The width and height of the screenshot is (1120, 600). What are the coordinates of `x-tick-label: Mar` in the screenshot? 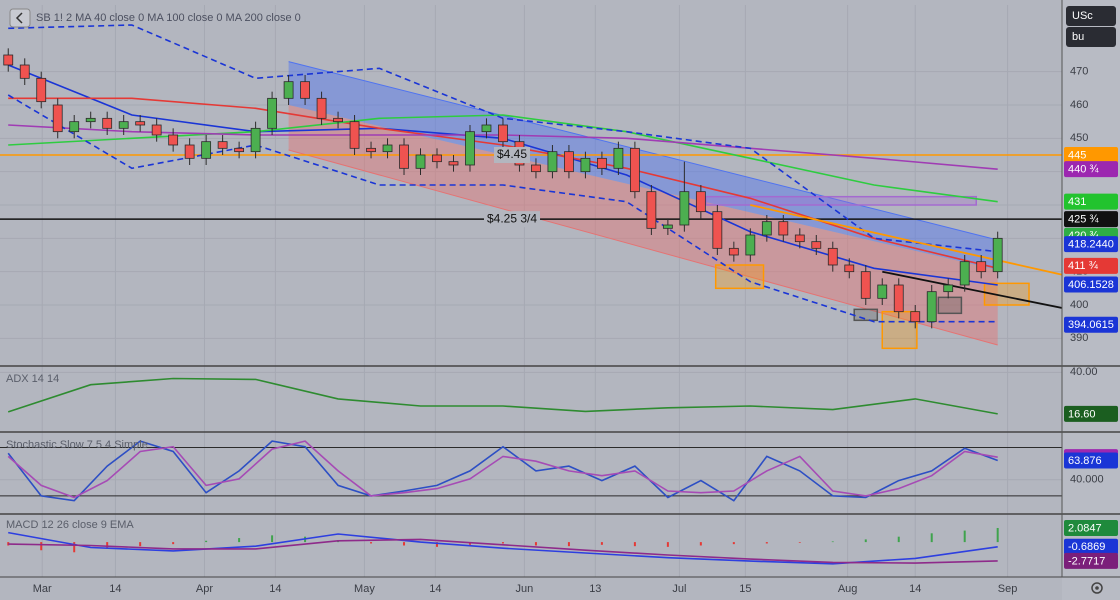 It's located at (42, 589).